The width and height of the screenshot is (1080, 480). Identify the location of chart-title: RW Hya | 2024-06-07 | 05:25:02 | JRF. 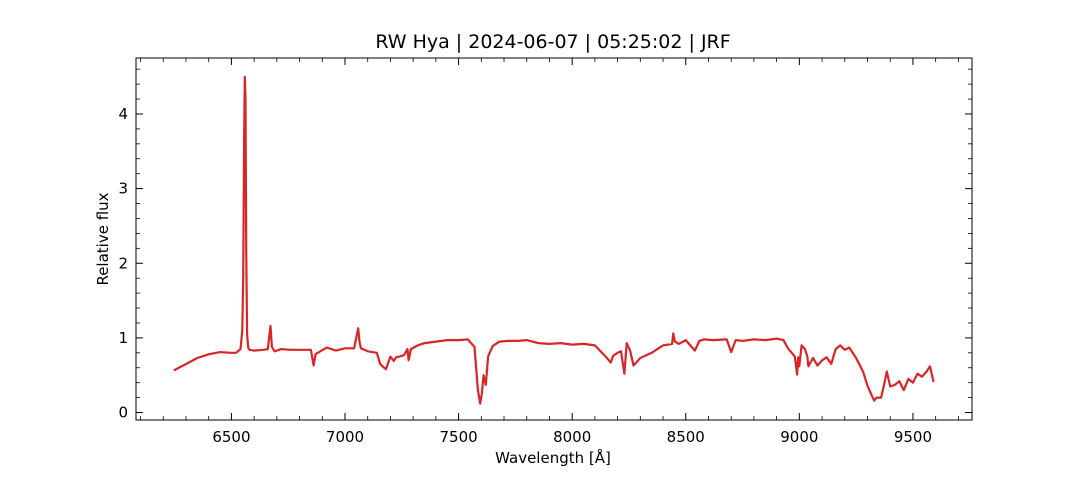
(552, 42).